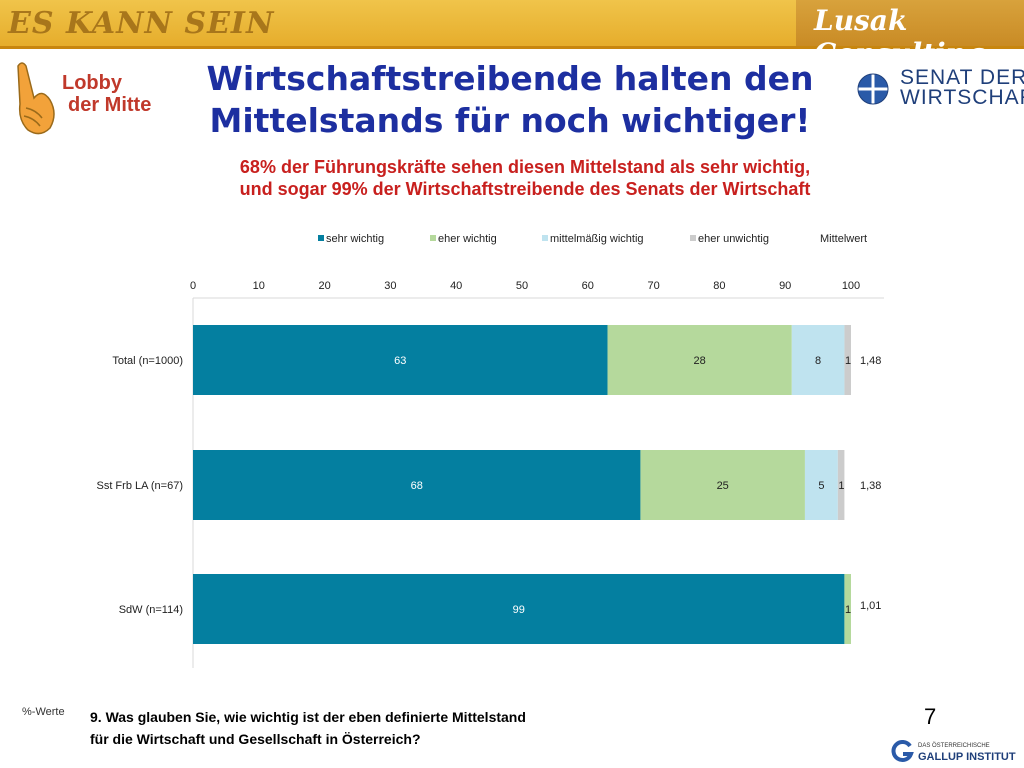 This screenshot has width=1024, height=768. Describe the element at coordinates (851, 286) in the screenshot. I see `x-tick-label-10: 100` at that location.